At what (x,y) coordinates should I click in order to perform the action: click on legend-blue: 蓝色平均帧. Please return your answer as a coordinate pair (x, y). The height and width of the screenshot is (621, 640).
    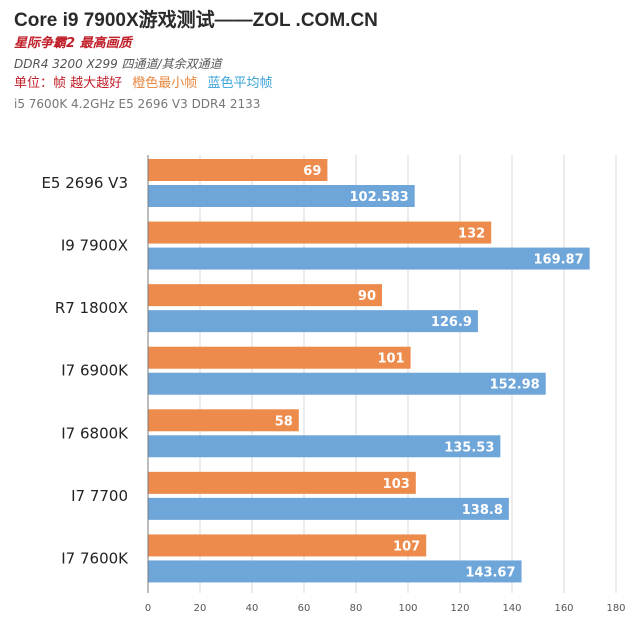
    Looking at the image, I should click on (240, 83).